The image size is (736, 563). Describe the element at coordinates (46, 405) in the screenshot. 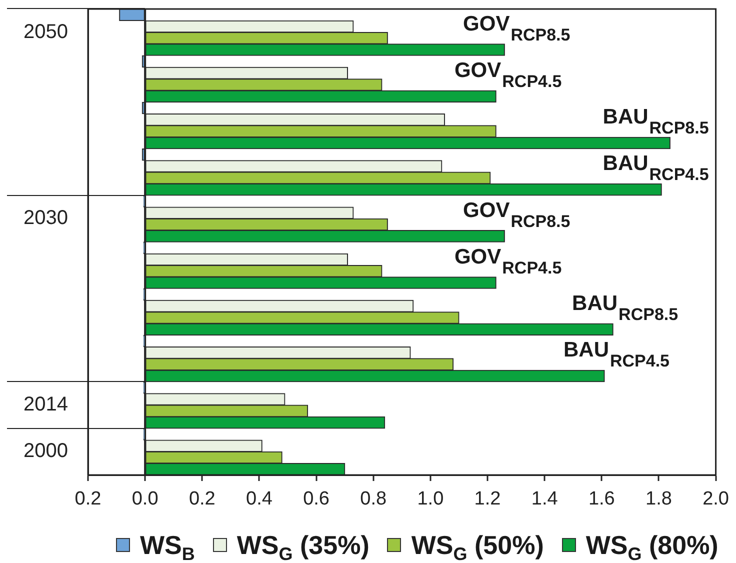

I see `y-tick-label: 2014` at that location.